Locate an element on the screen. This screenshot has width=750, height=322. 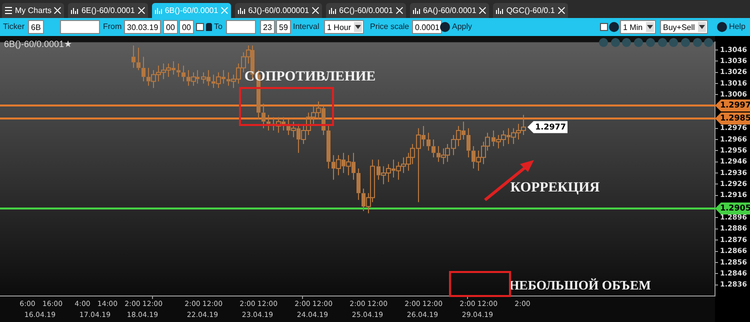
text: Interval is located at coordinates (306, 27).